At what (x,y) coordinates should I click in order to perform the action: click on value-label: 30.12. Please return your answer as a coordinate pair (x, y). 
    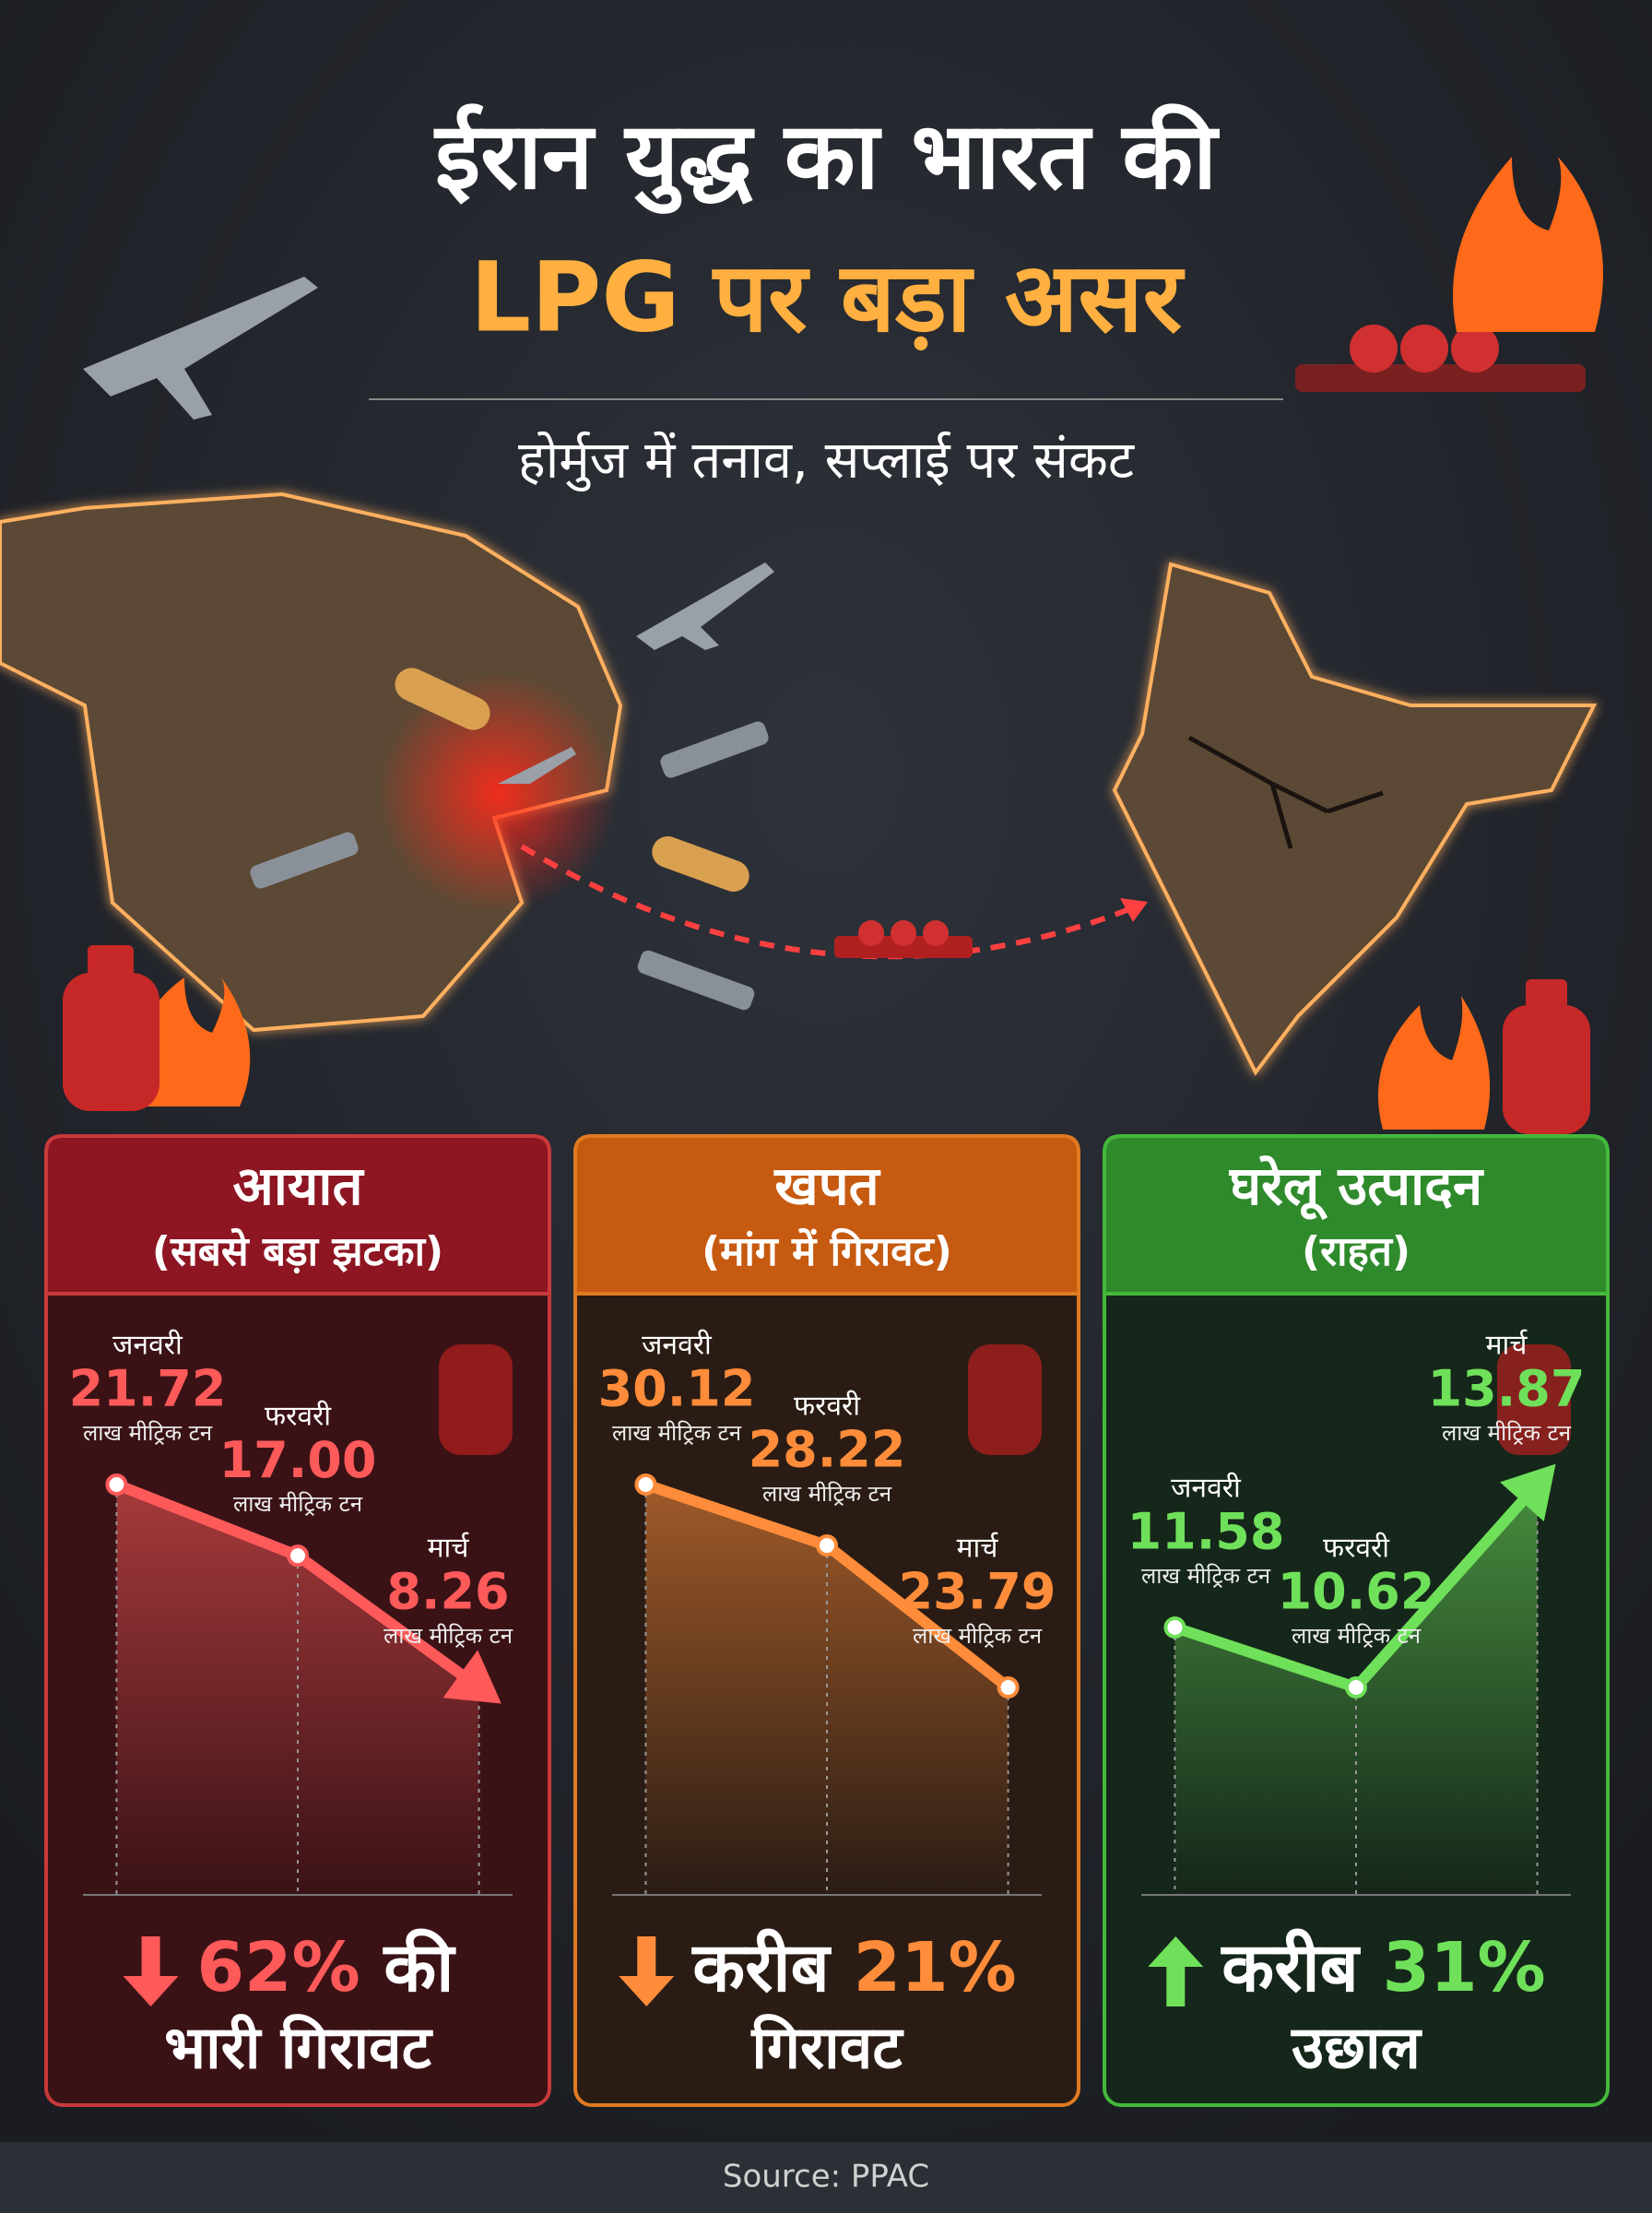
    Looking at the image, I should click on (677, 1389).